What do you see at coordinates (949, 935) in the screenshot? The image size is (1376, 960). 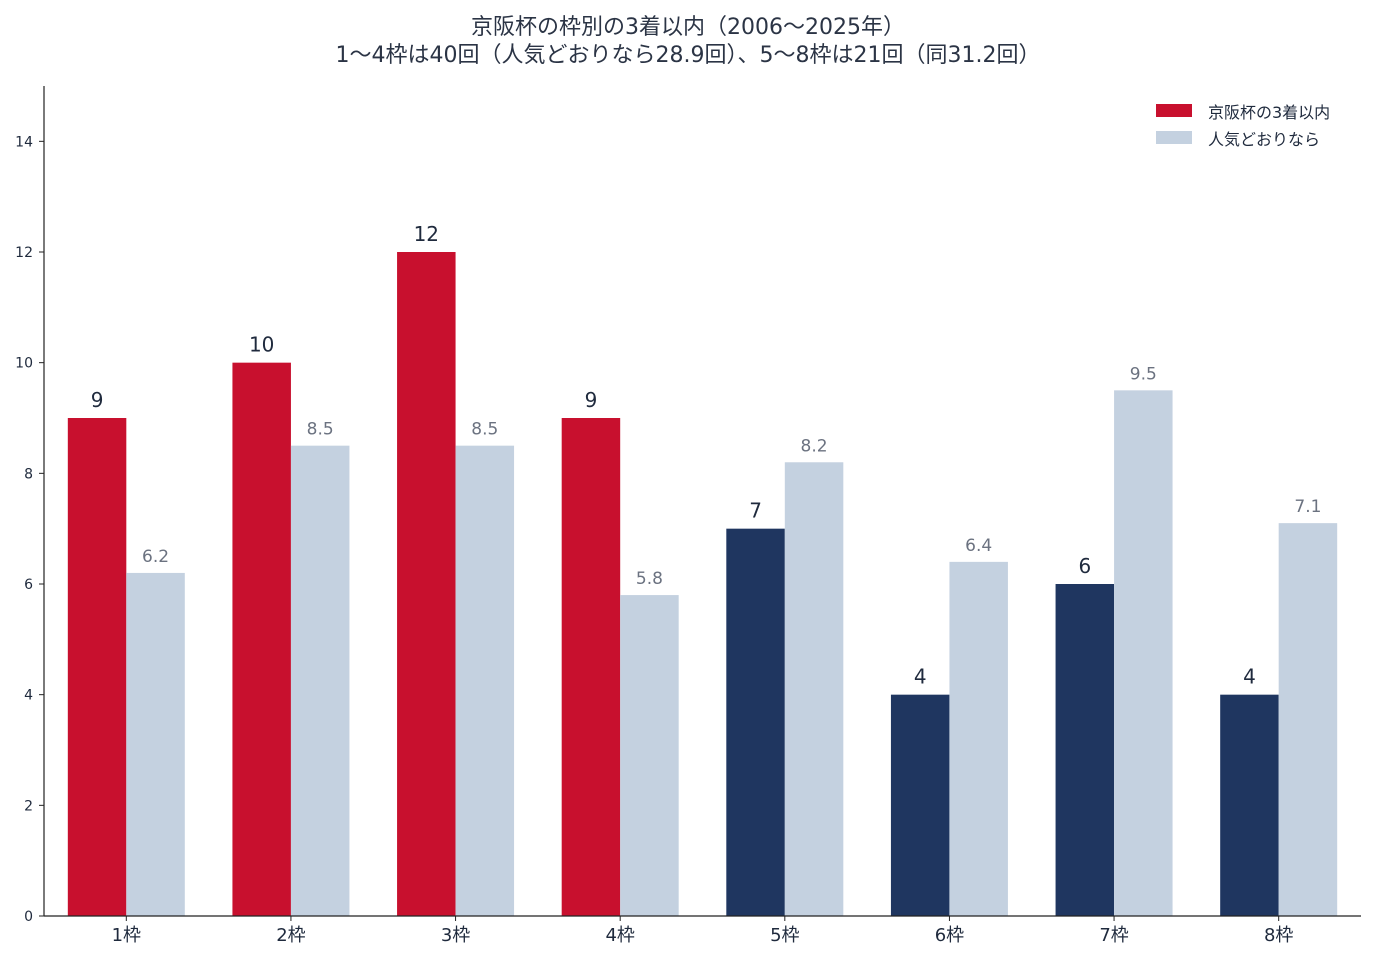 I see `x-tick-label: 6枠` at bounding box center [949, 935].